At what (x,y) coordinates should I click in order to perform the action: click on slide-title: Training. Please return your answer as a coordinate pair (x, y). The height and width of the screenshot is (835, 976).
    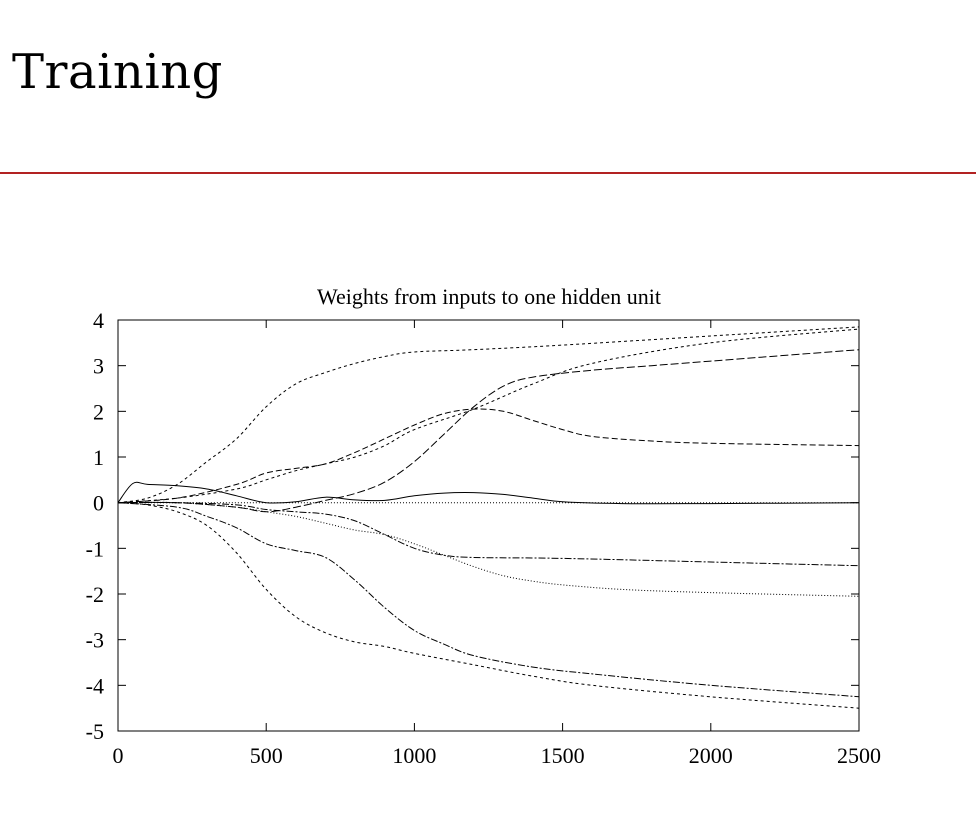
    Looking at the image, I should click on (117, 72).